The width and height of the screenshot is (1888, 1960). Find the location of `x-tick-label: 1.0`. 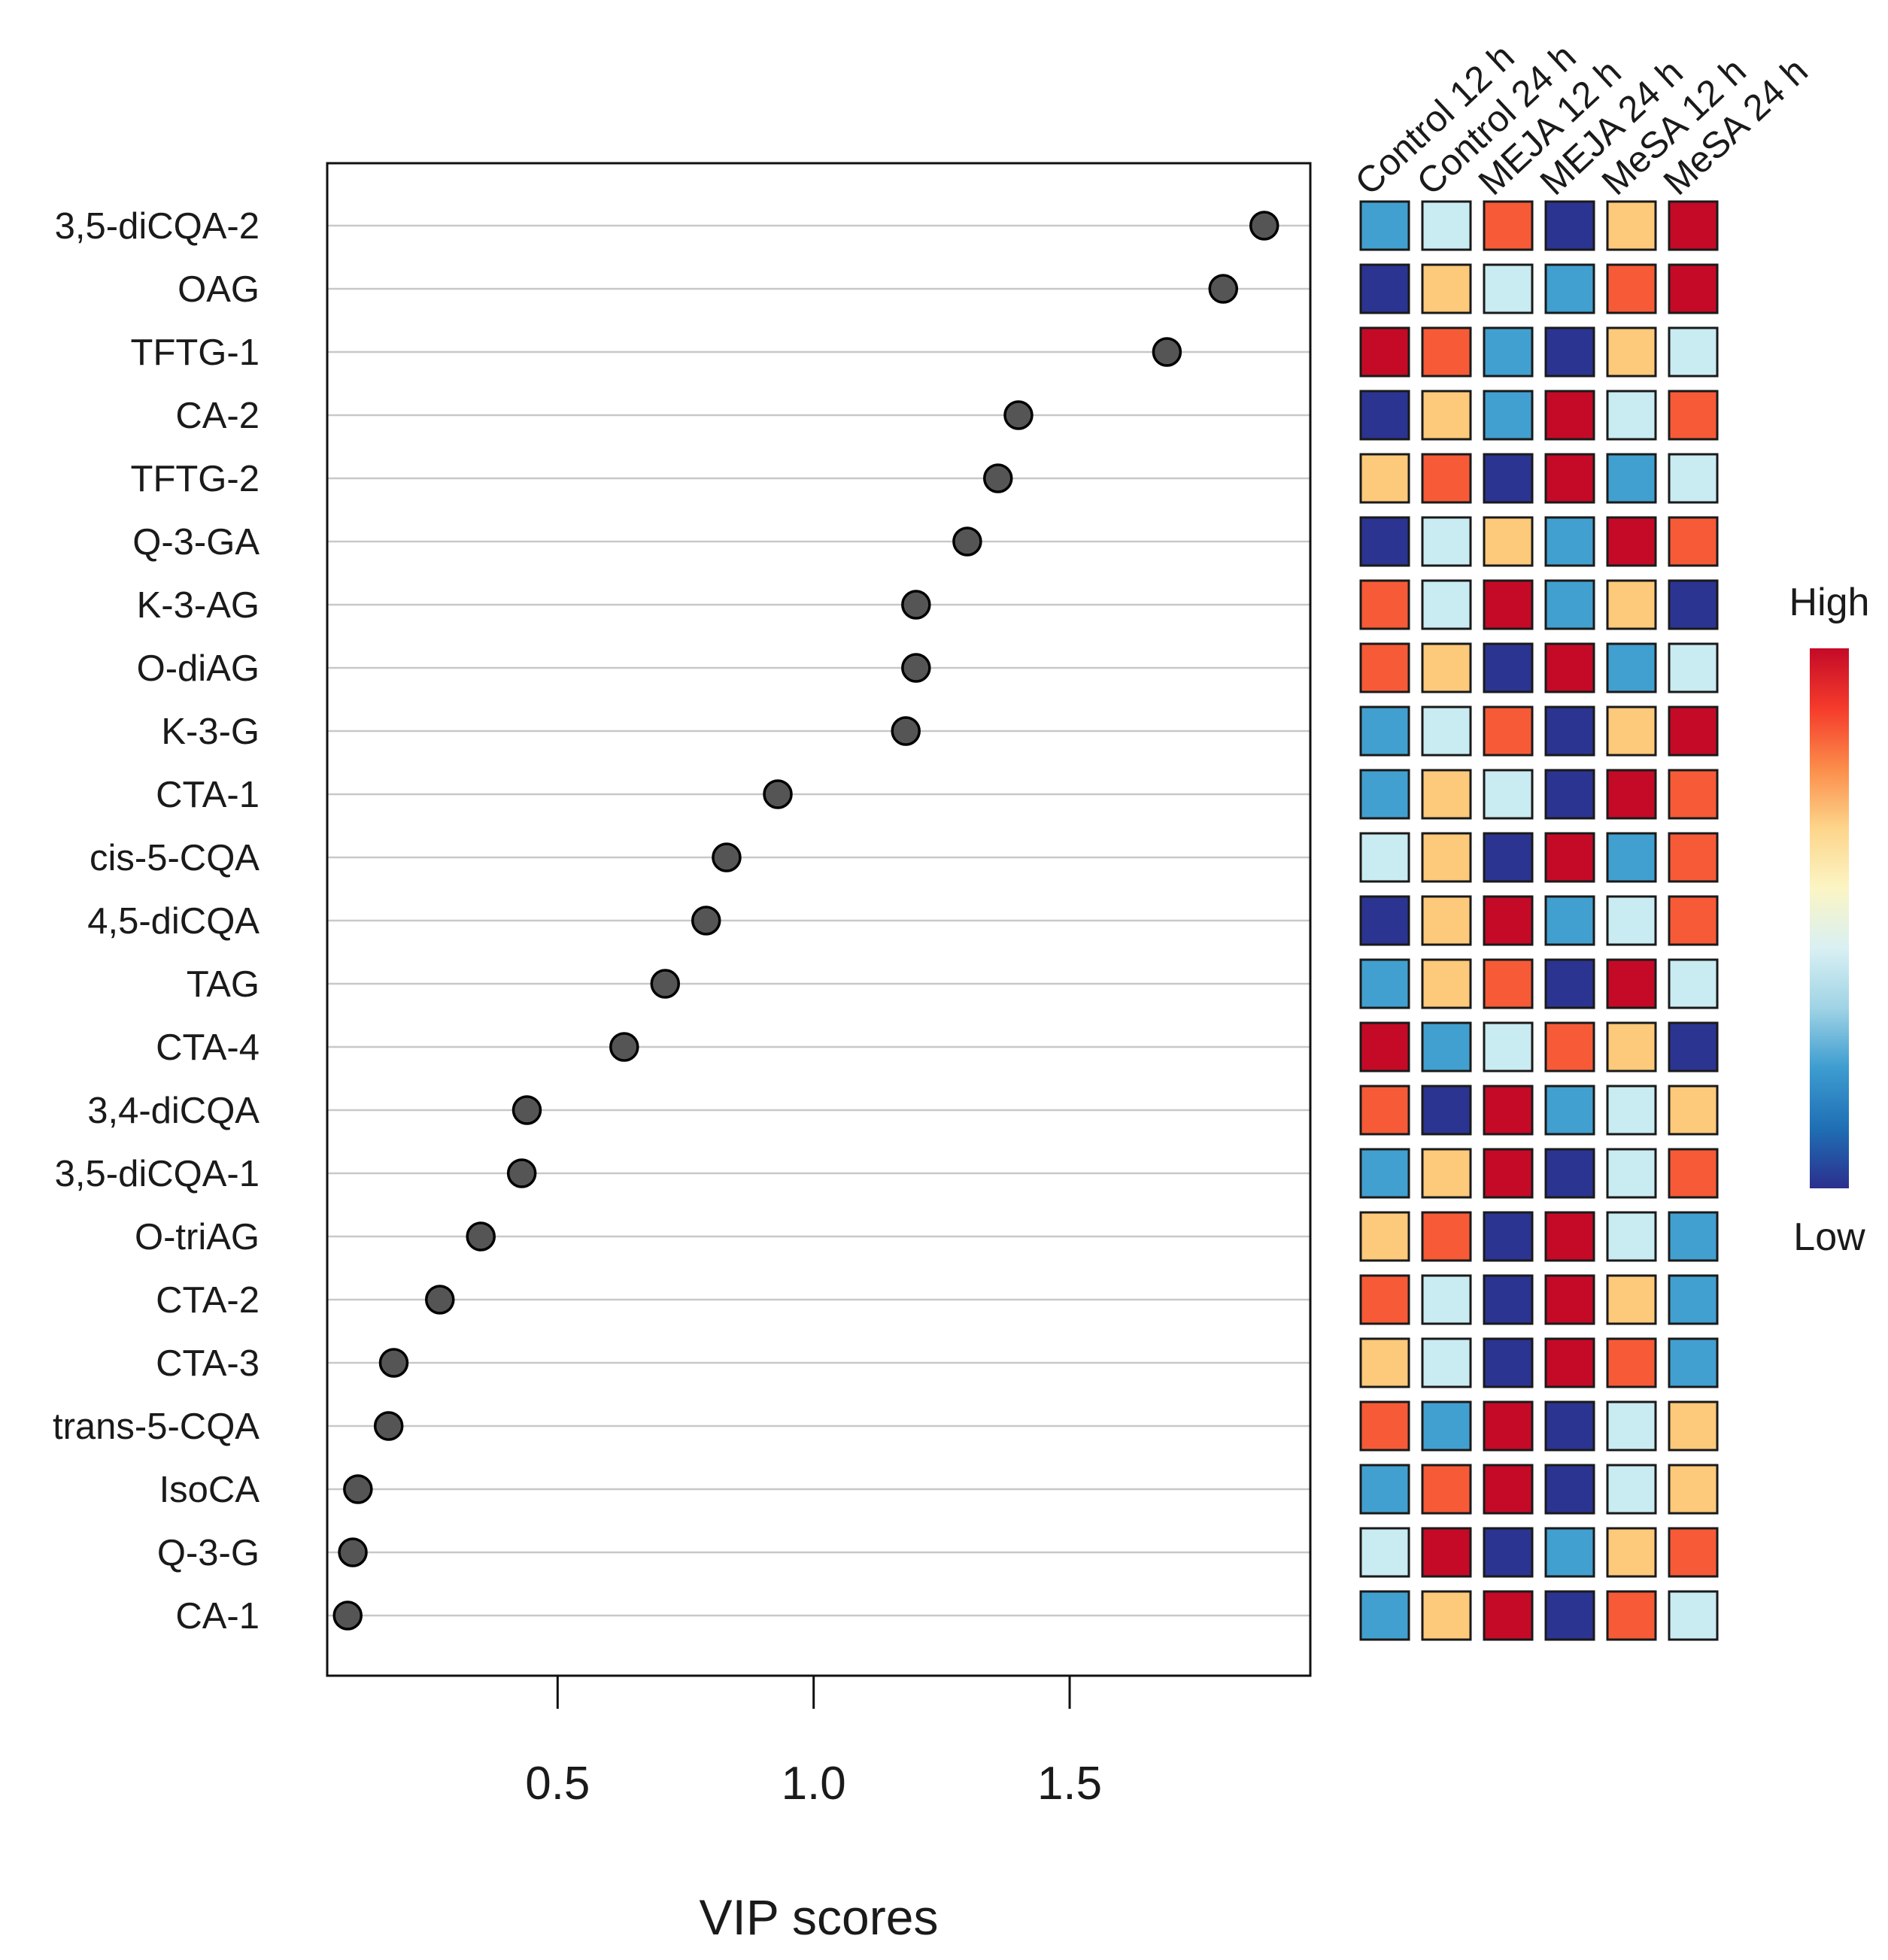

x-tick-label: 1.0 is located at coordinates (814, 1784).